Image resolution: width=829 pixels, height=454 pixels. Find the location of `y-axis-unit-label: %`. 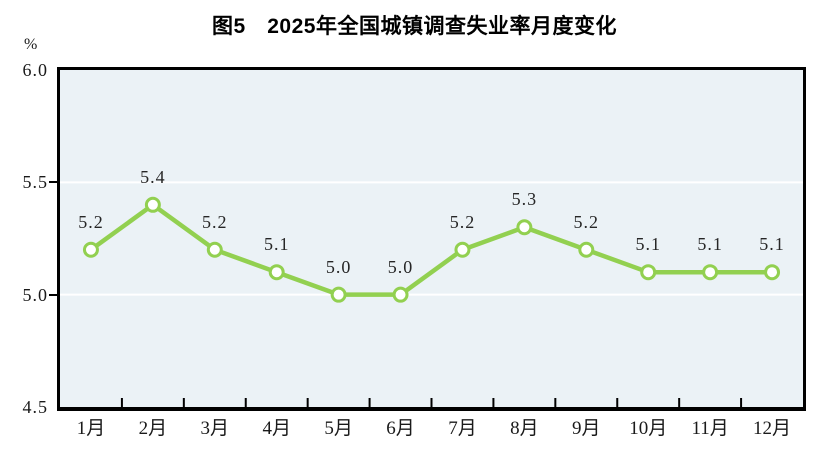

y-axis-unit-label: % is located at coordinates (31, 44).